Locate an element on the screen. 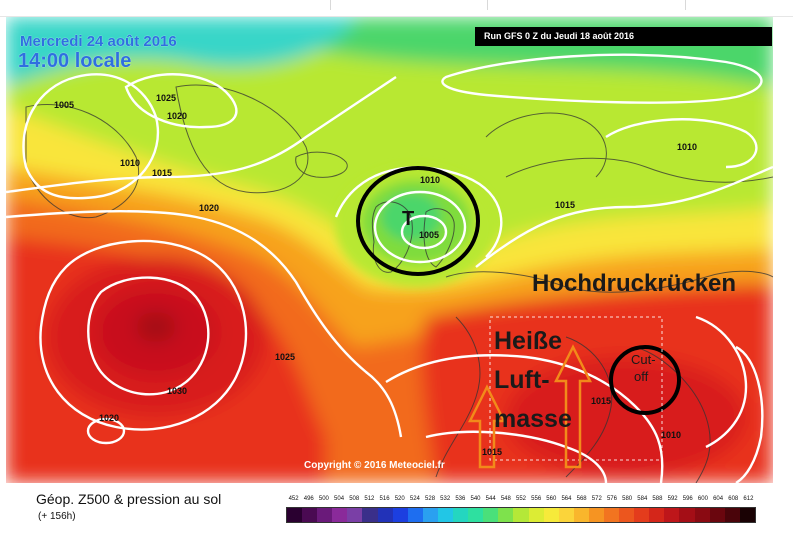  scale-value-label: 588 is located at coordinates (657, 499).